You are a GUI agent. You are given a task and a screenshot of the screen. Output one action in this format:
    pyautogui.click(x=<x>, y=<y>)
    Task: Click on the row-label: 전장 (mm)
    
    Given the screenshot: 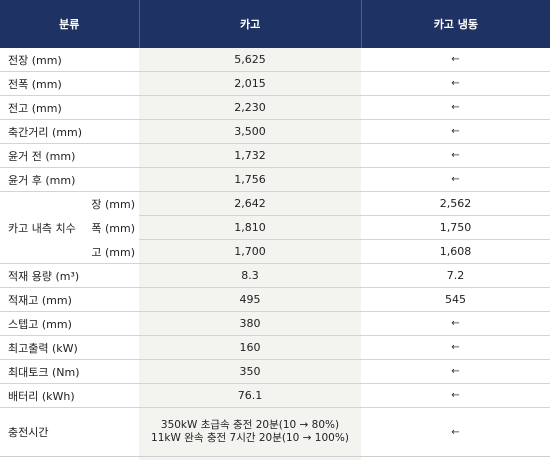 What is the action you would take?
    pyautogui.click(x=35, y=60)
    